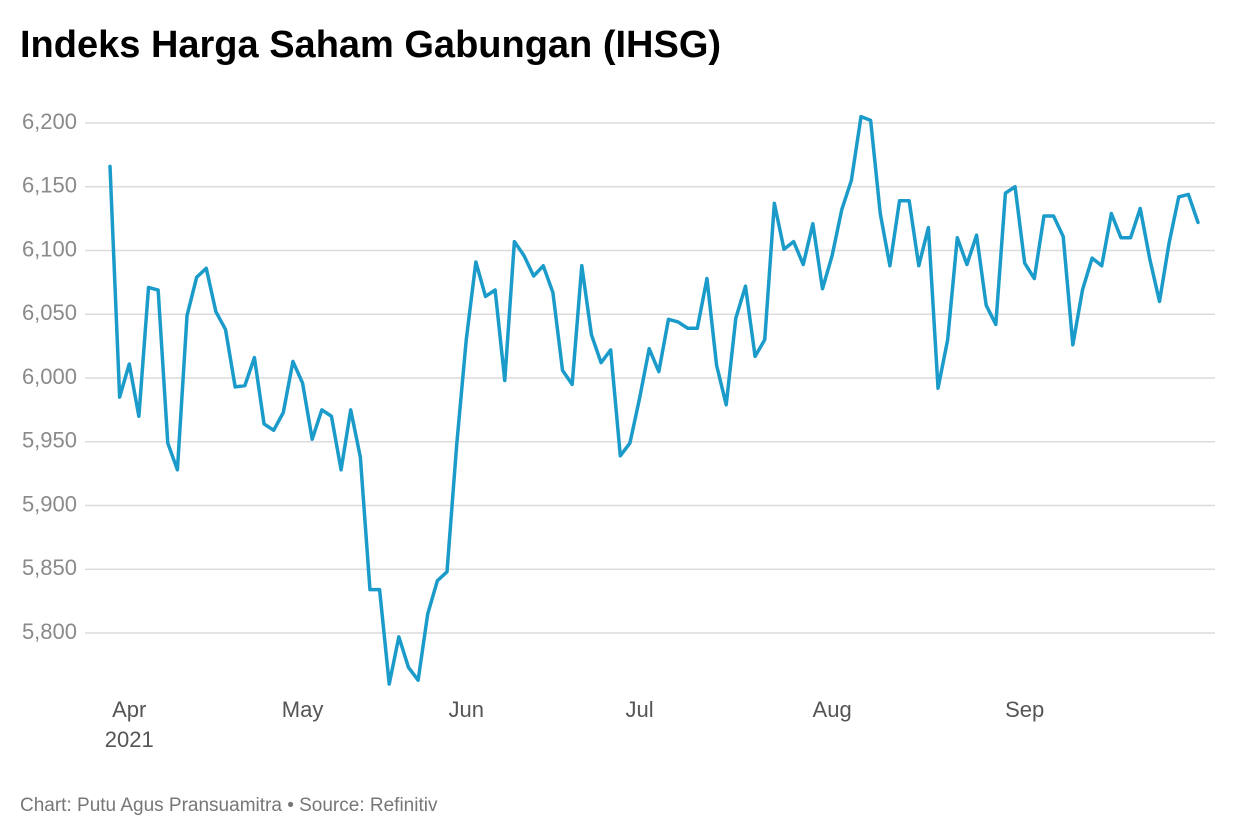  What do you see at coordinates (466, 709) in the screenshot?
I see `x-tick-label: Jun` at bounding box center [466, 709].